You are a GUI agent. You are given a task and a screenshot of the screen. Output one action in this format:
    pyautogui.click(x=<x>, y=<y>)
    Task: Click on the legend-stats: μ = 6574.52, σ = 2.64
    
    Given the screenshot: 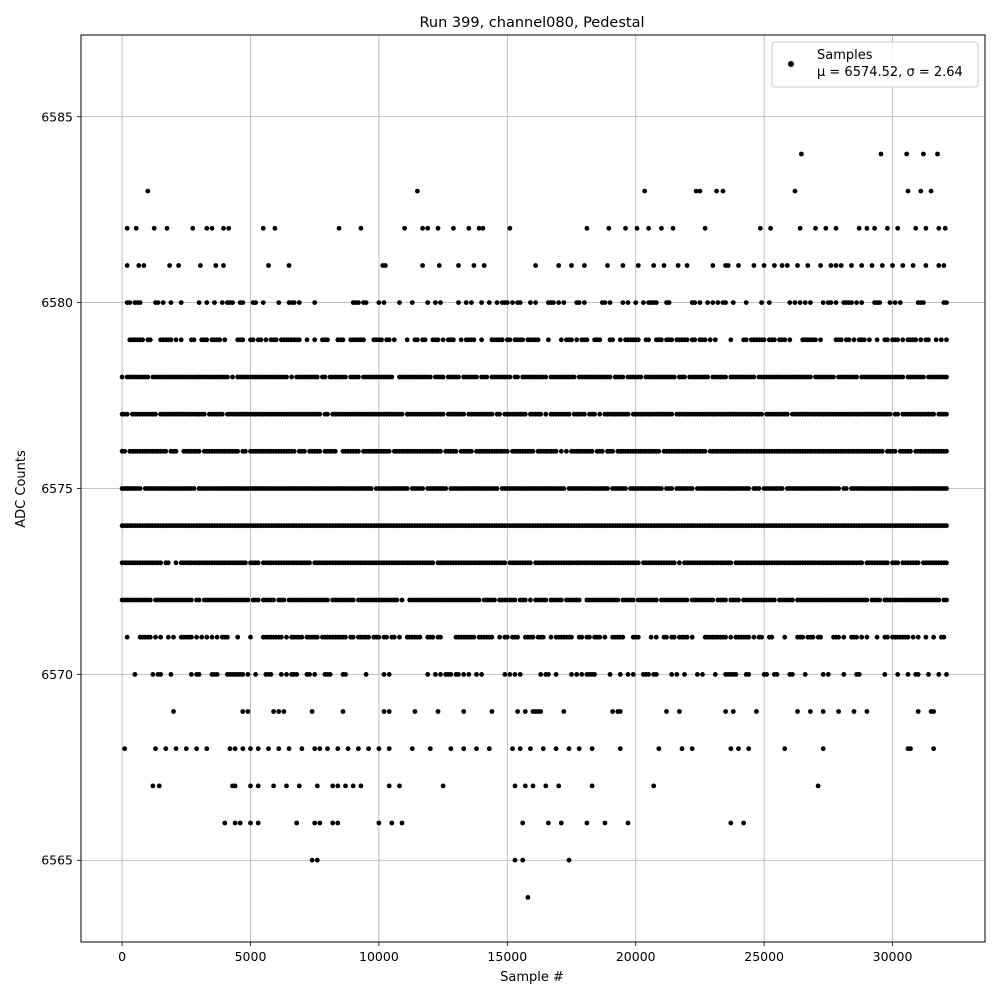 What is the action you would take?
    pyautogui.click(x=890, y=72)
    